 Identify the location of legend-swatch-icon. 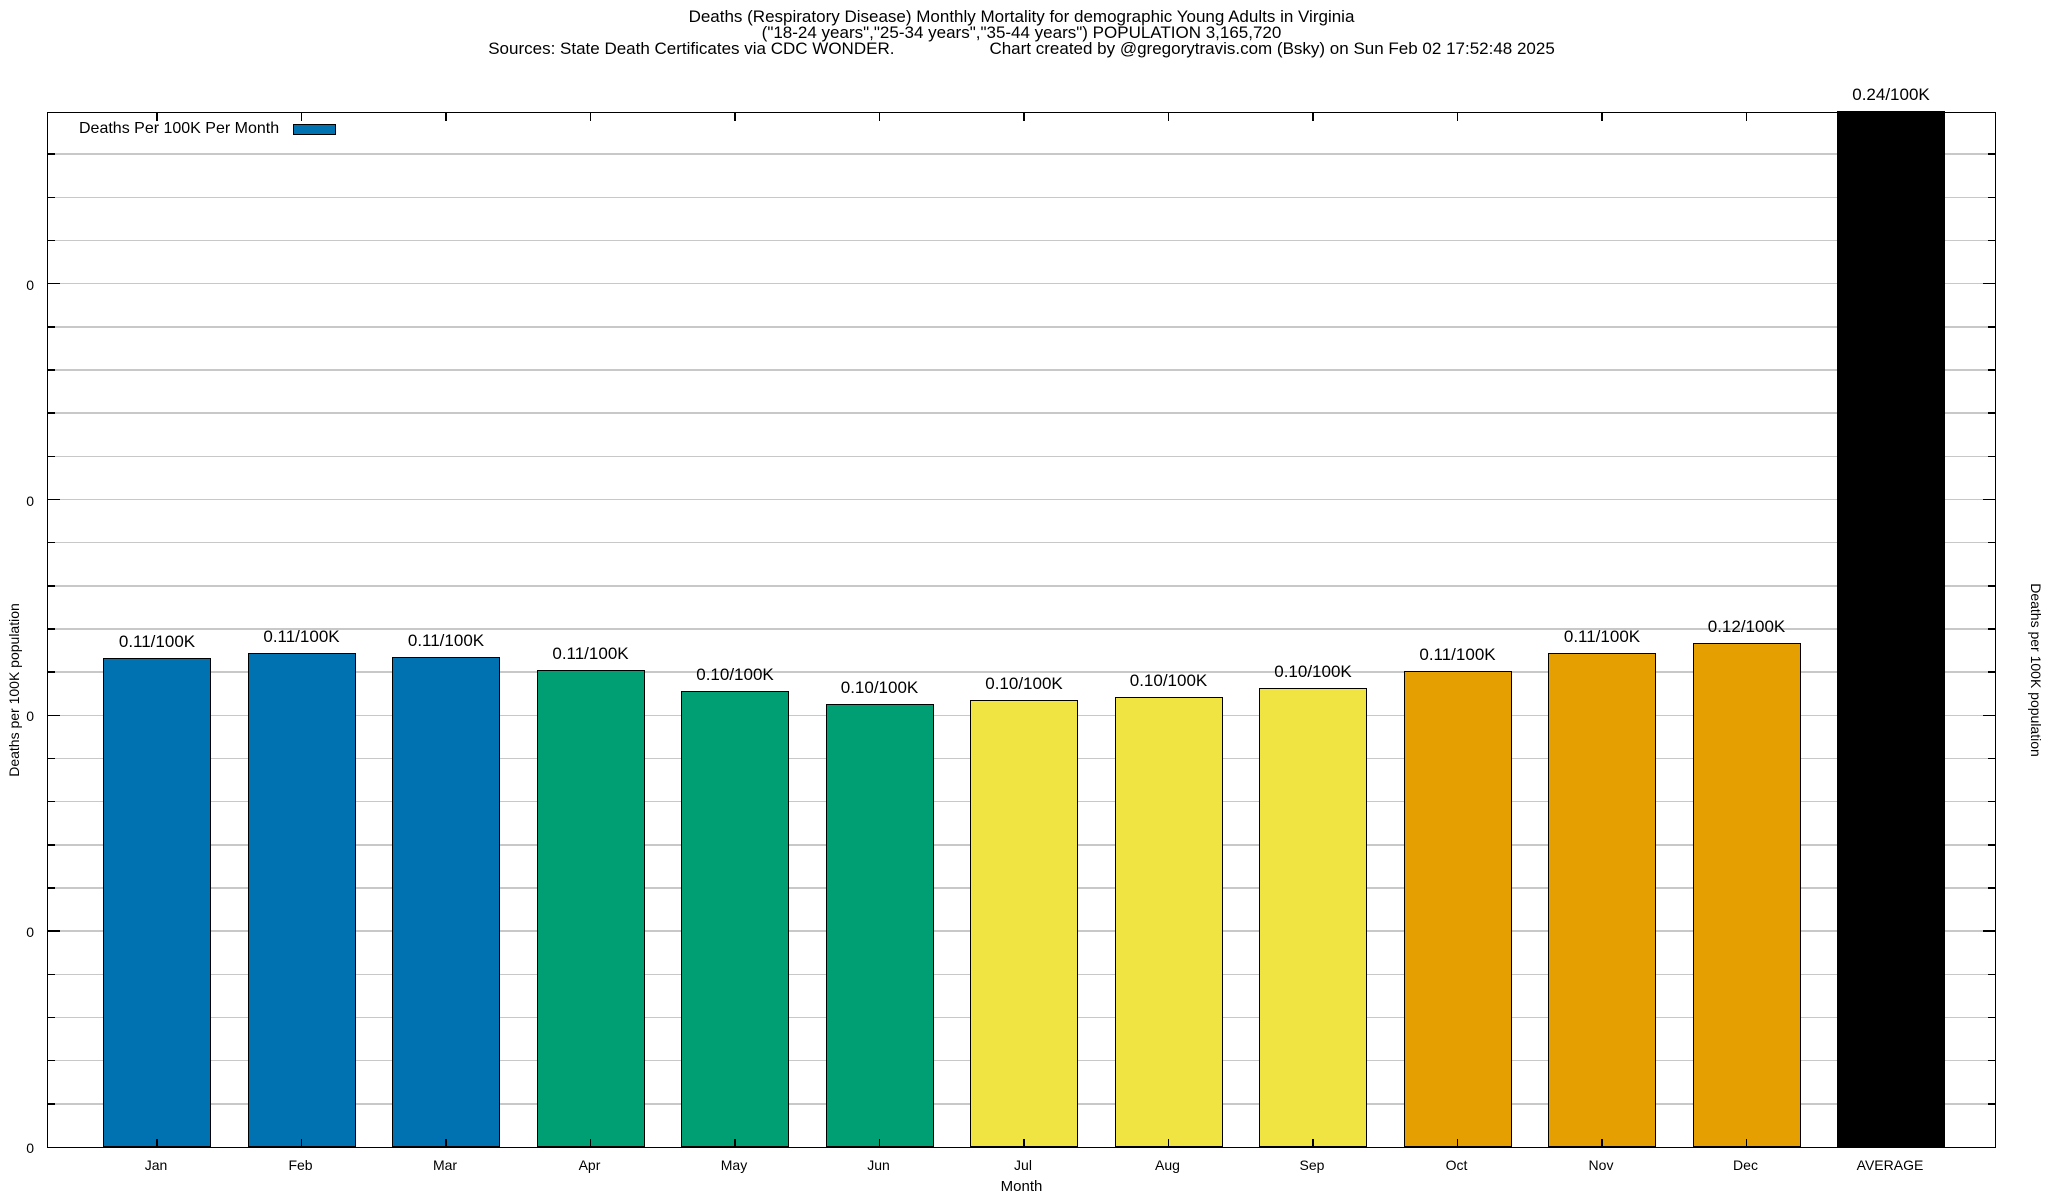
(315, 129).